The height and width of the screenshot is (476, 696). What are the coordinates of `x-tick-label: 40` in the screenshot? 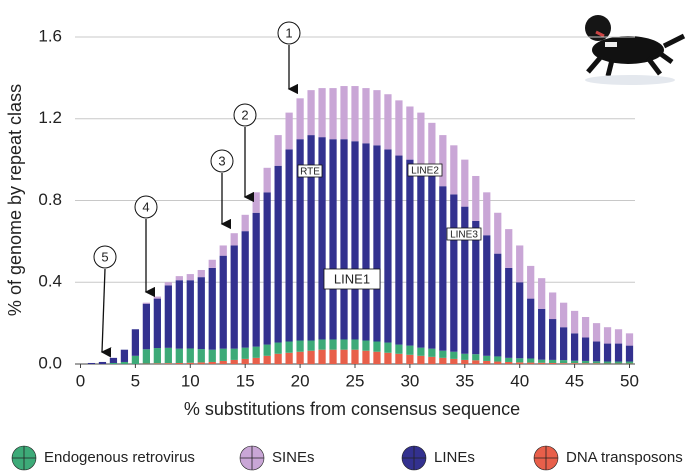 It's located at (519, 380).